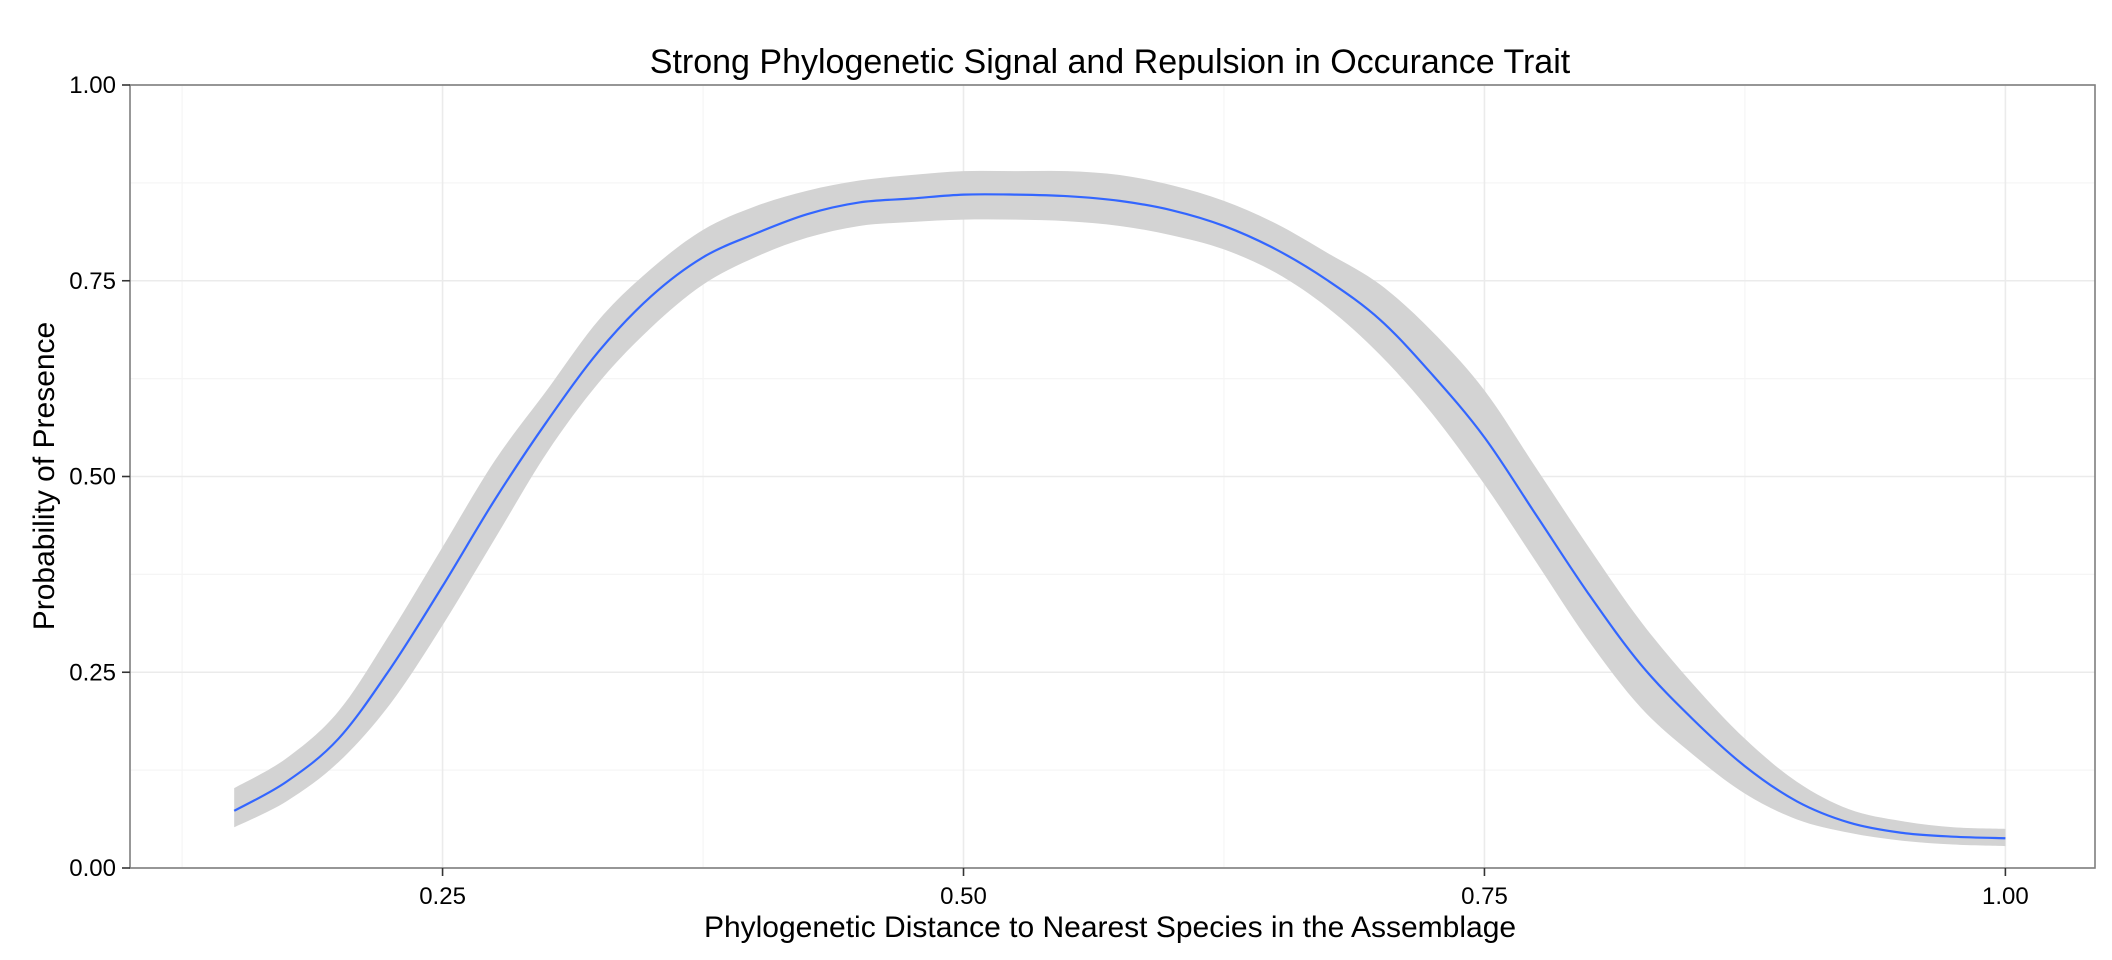 Image resolution: width=2112 pixels, height=960 pixels. What do you see at coordinates (963, 896) in the screenshot?
I see `x-tick-label: 0.50` at bounding box center [963, 896].